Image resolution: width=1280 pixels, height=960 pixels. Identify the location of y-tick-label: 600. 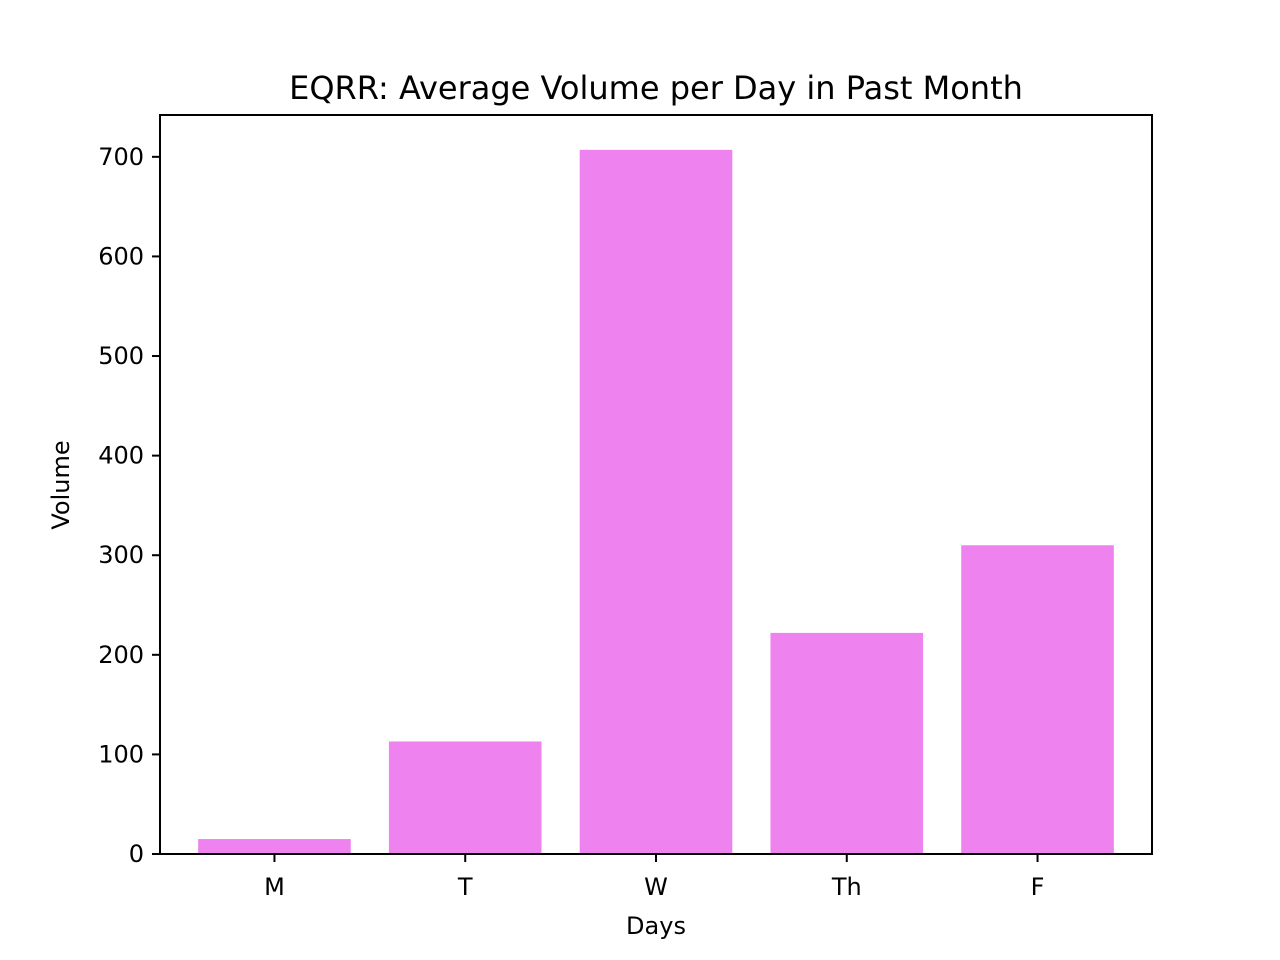
(121, 256).